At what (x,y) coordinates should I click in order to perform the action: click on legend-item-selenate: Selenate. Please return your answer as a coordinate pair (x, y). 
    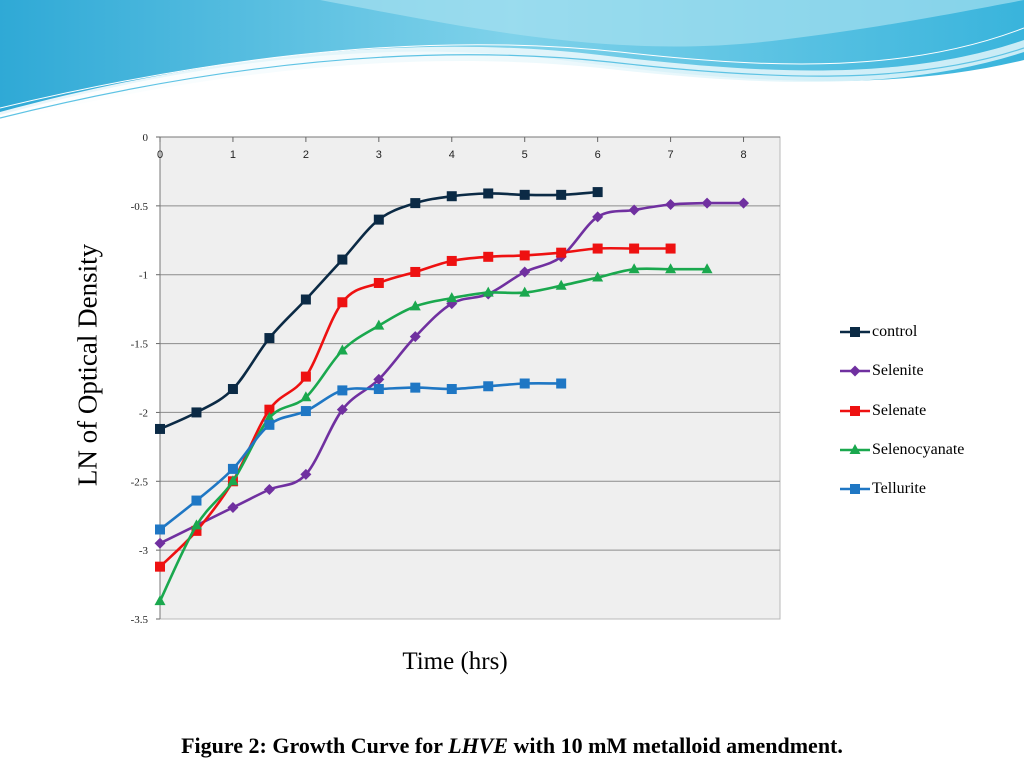
    Looking at the image, I should click on (902, 411).